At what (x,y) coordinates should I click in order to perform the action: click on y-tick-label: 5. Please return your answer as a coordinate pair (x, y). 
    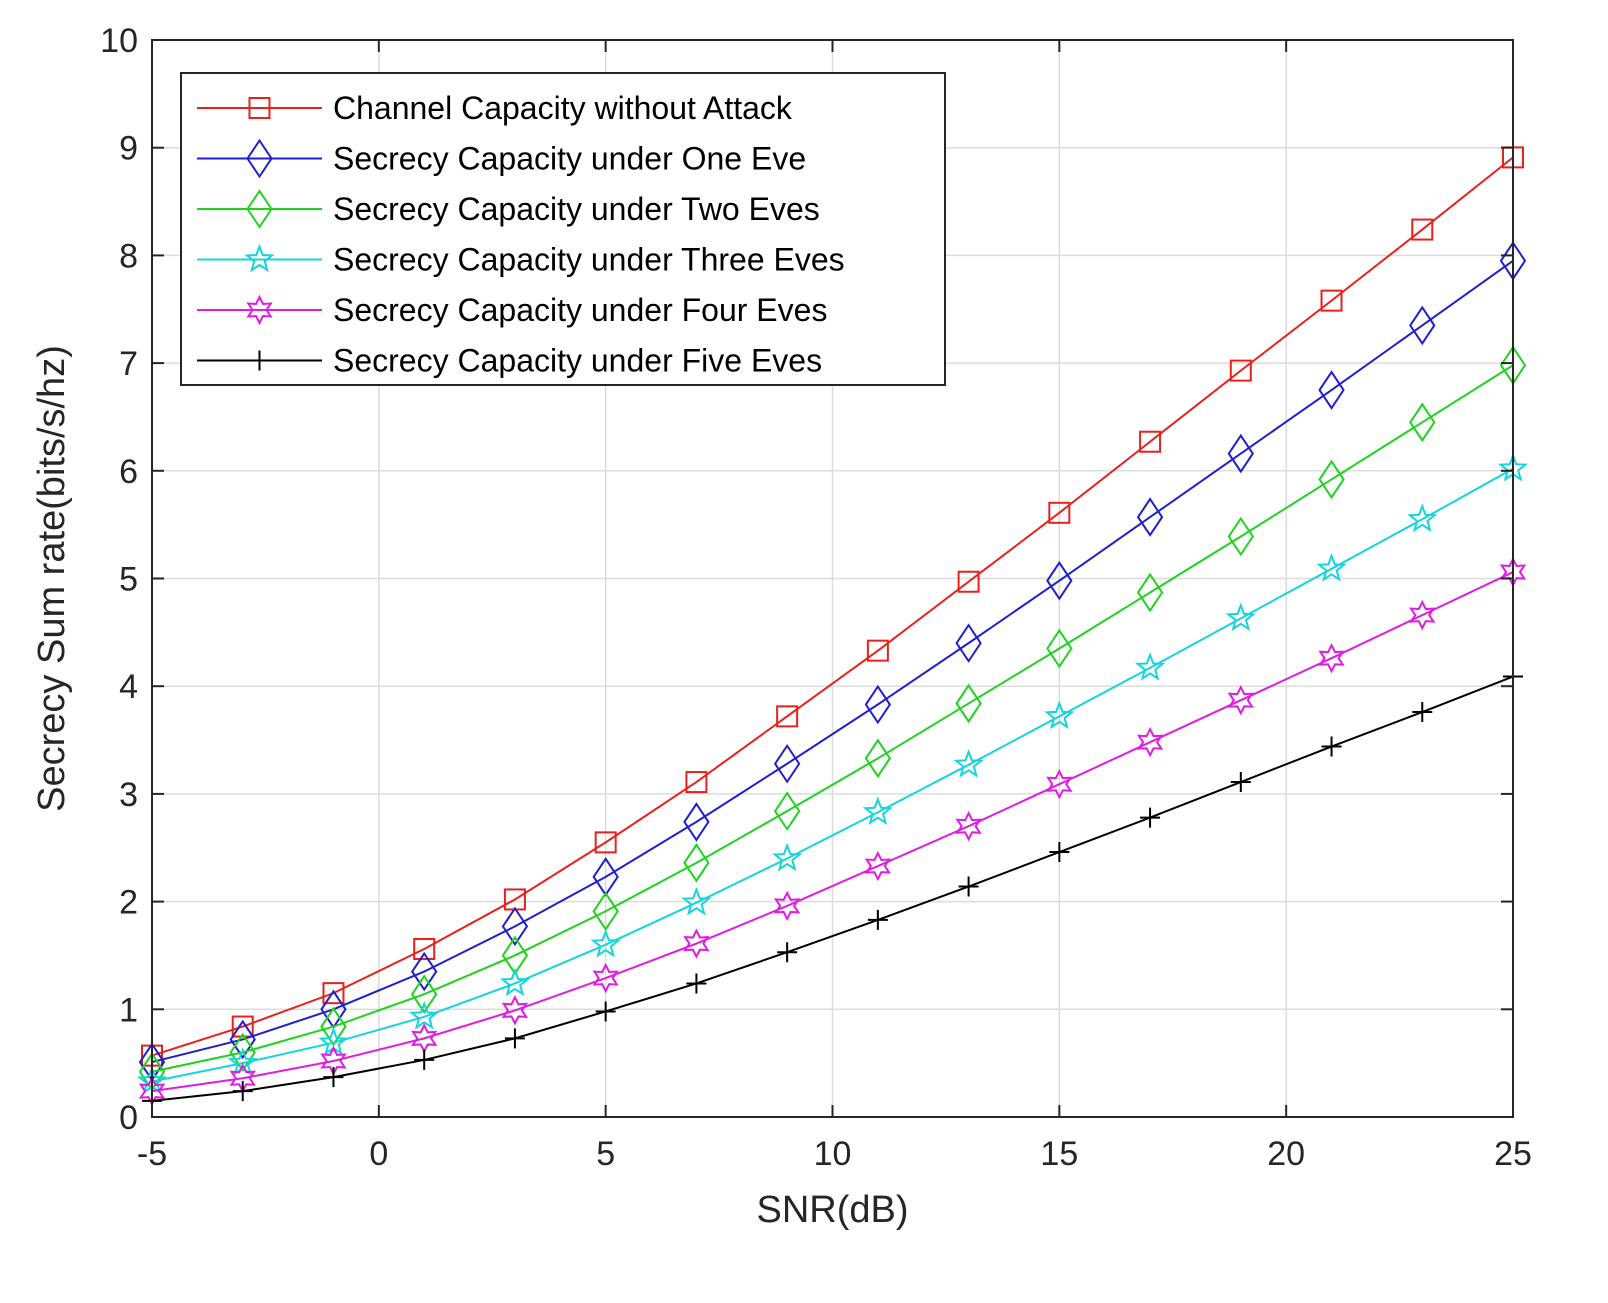
    Looking at the image, I should click on (128, 580).